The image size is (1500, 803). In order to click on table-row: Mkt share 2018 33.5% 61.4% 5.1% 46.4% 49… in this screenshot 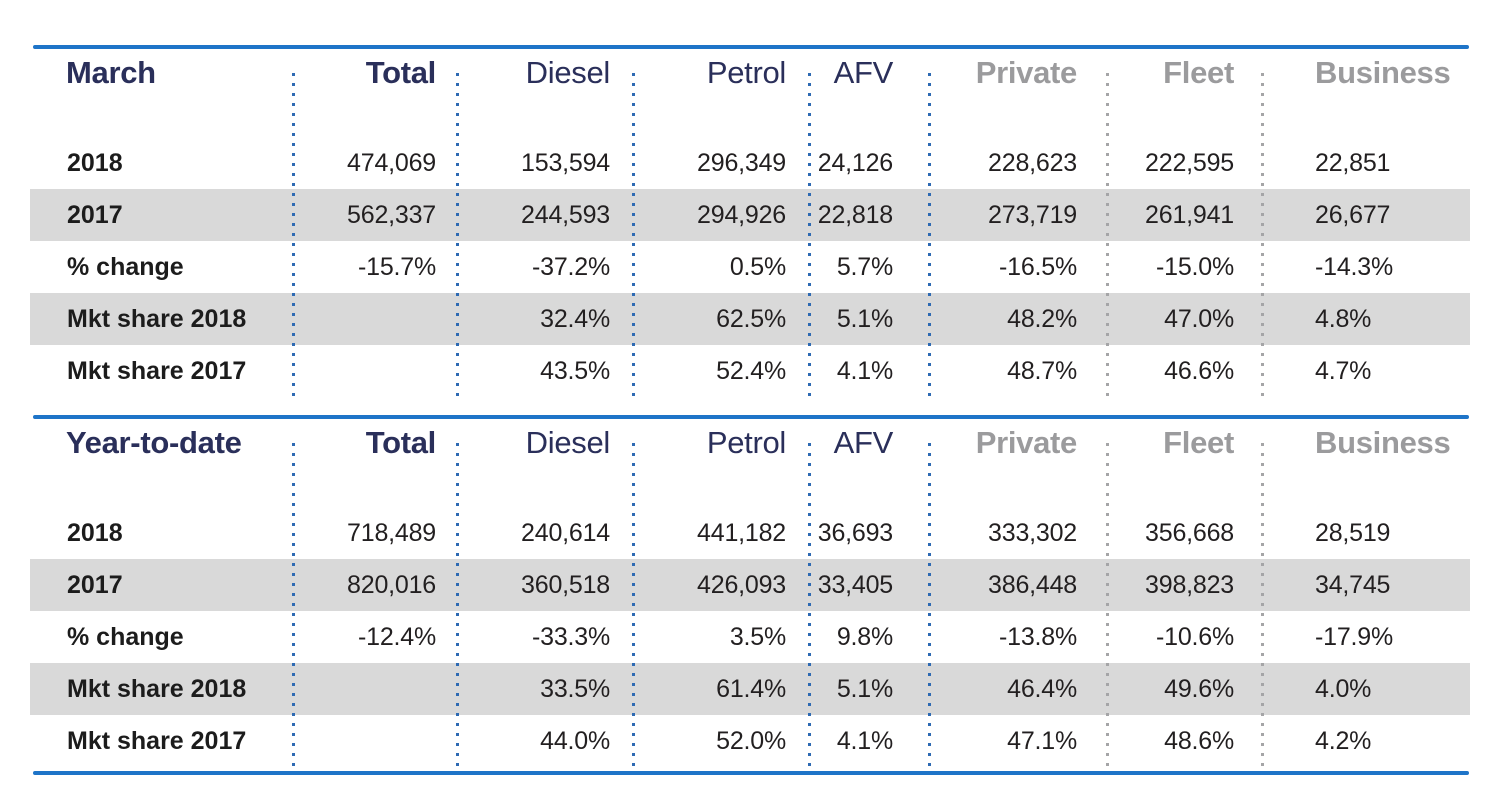, I will do `click(750, 689)`.